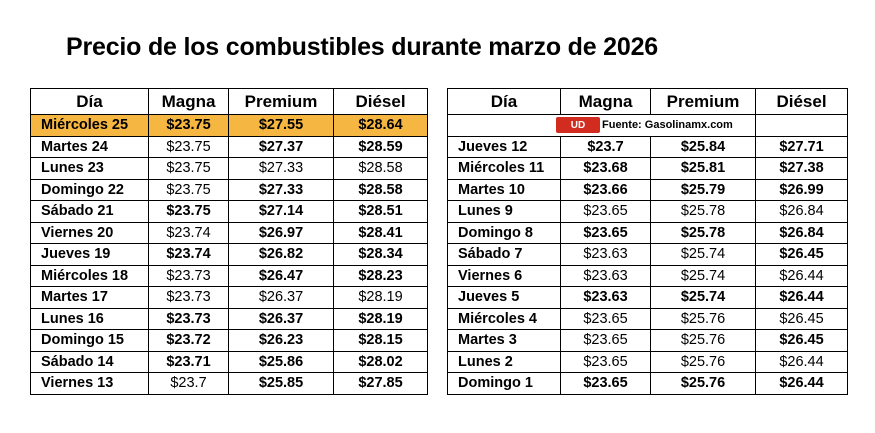 This screenshot has height=433, width=875. Describe the element at coordinates (380, 211) in the screenshot. I see `diesel-cell: $28.51` at that location.